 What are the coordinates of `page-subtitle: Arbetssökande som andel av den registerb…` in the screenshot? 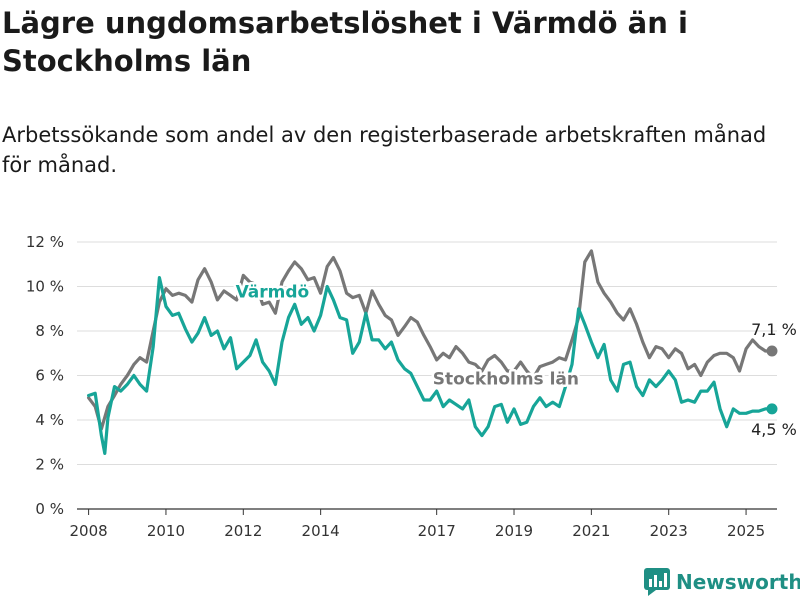 It's located at (384, 150).